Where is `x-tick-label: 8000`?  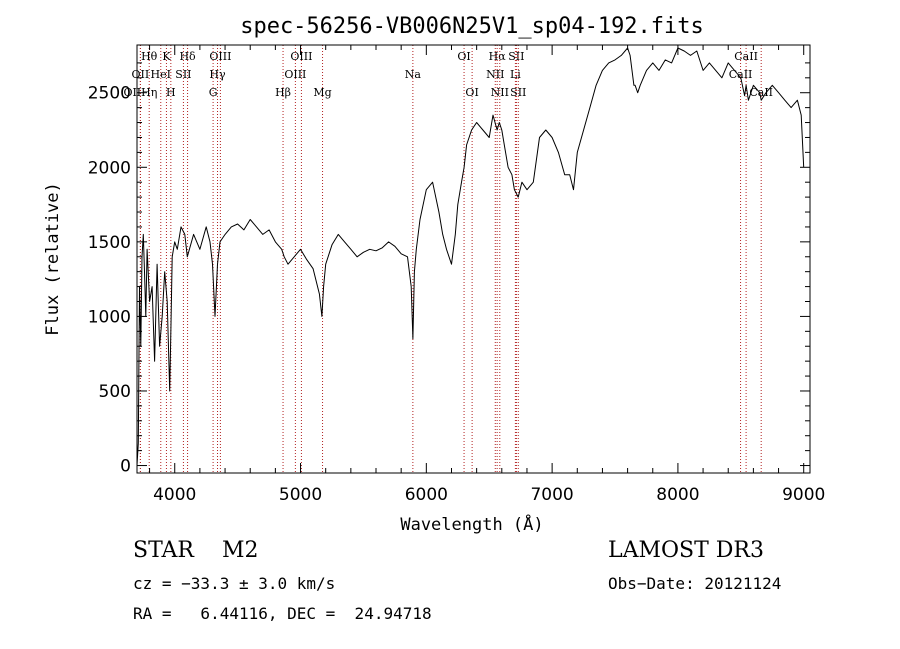 x-tick-label: 8000 is located at coordinates (677, 495).